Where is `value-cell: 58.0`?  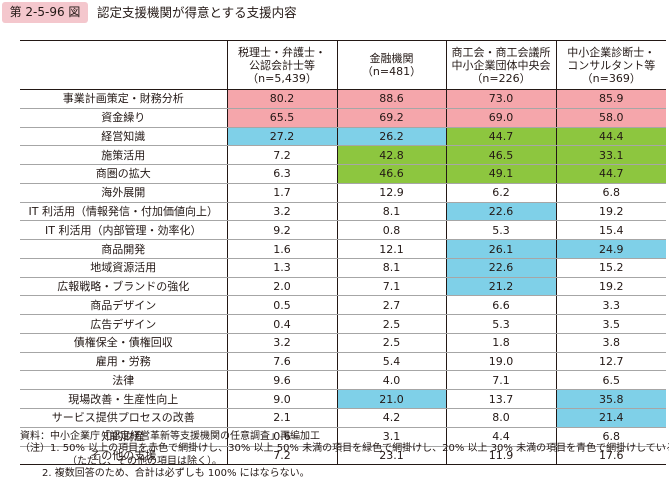 value-cell: 58.0 is located at coordinates (610, 118).